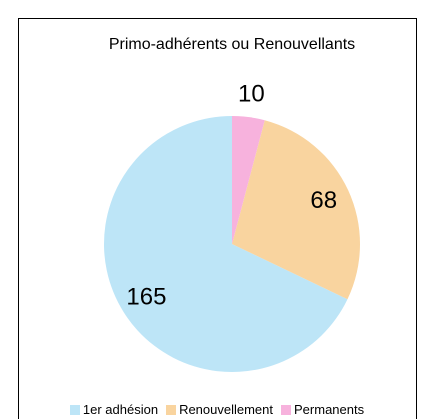  I want to click on legend-label: Renouvellement, so click(226, 409).